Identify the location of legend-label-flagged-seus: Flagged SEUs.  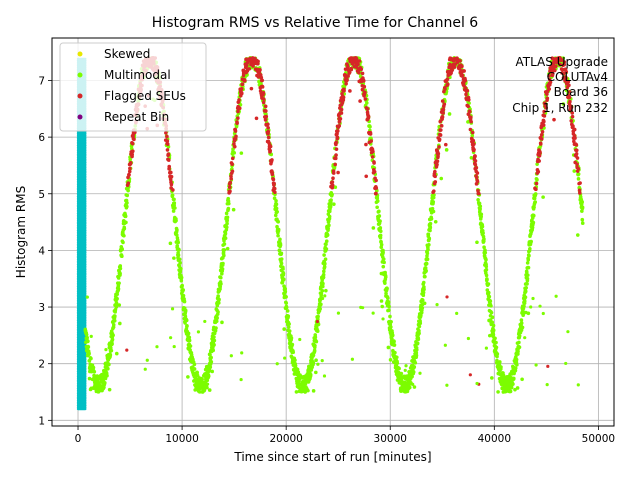
(145, 96).